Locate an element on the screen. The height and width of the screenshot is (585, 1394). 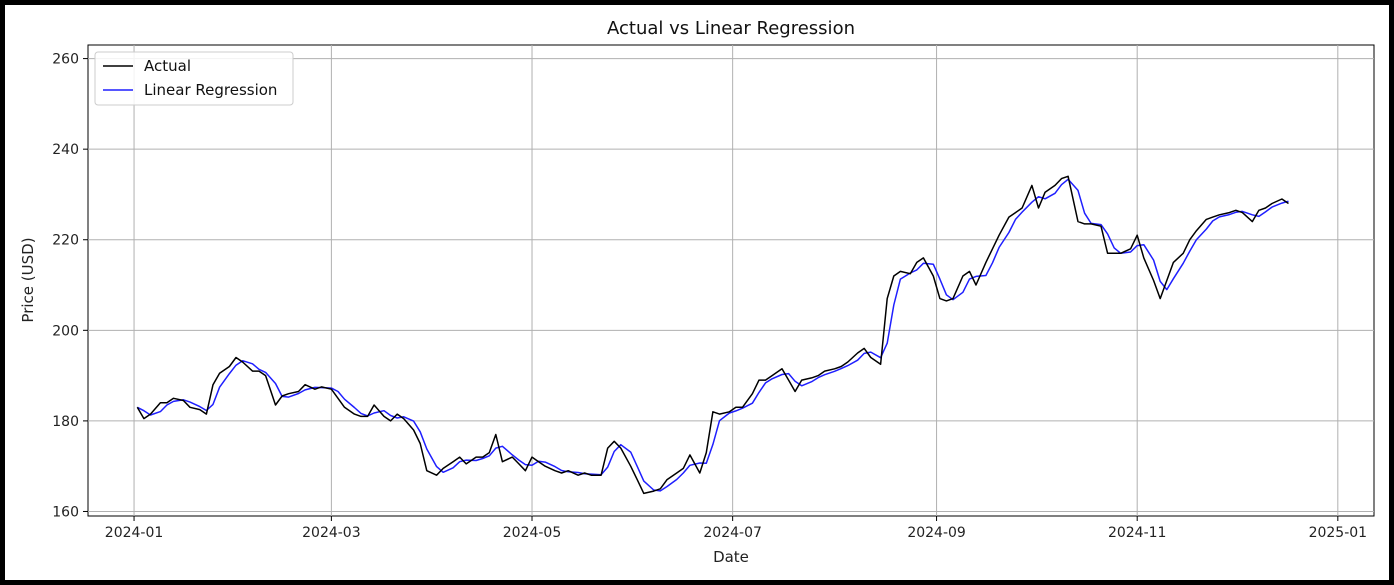
x-axis-title: Date is located at coordinates (731, 557).